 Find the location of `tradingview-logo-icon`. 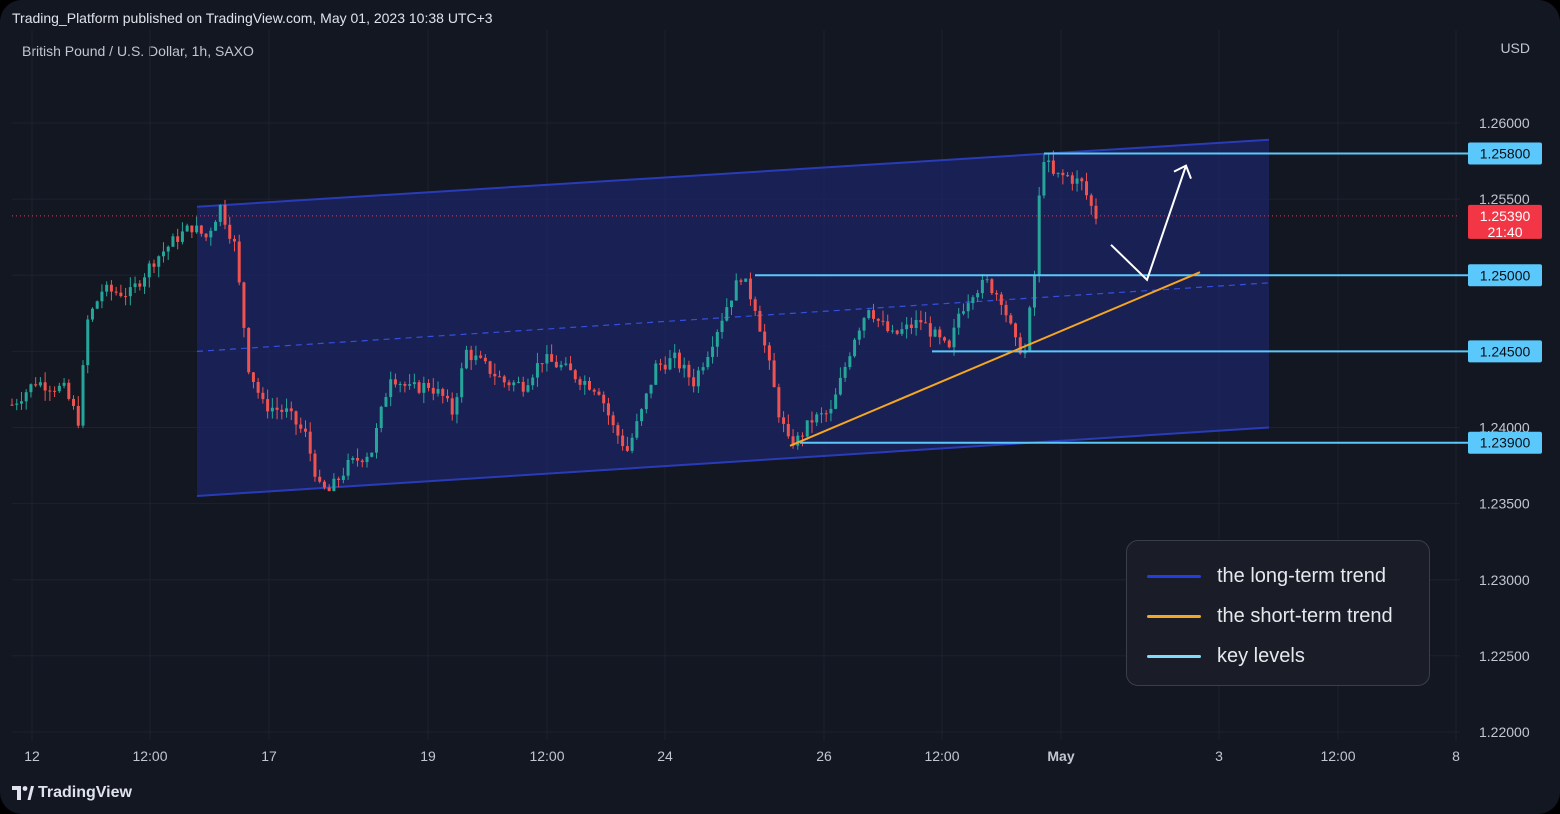

tradingview-logo-icon is located at coordinates (23, 793).